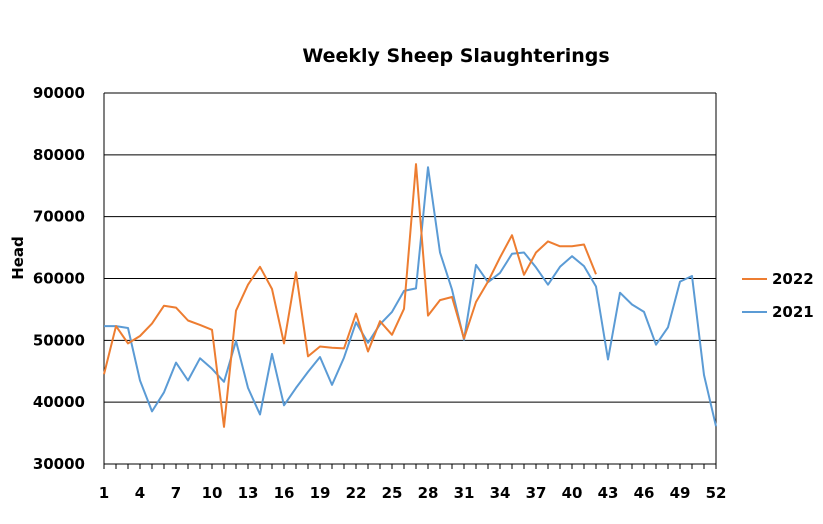 This screenshot has height=524, width=823. What do you see at coordinates (320, 493) in the screenshot?
I see `x-tick-label: 19` at bounding box center [320, 493].